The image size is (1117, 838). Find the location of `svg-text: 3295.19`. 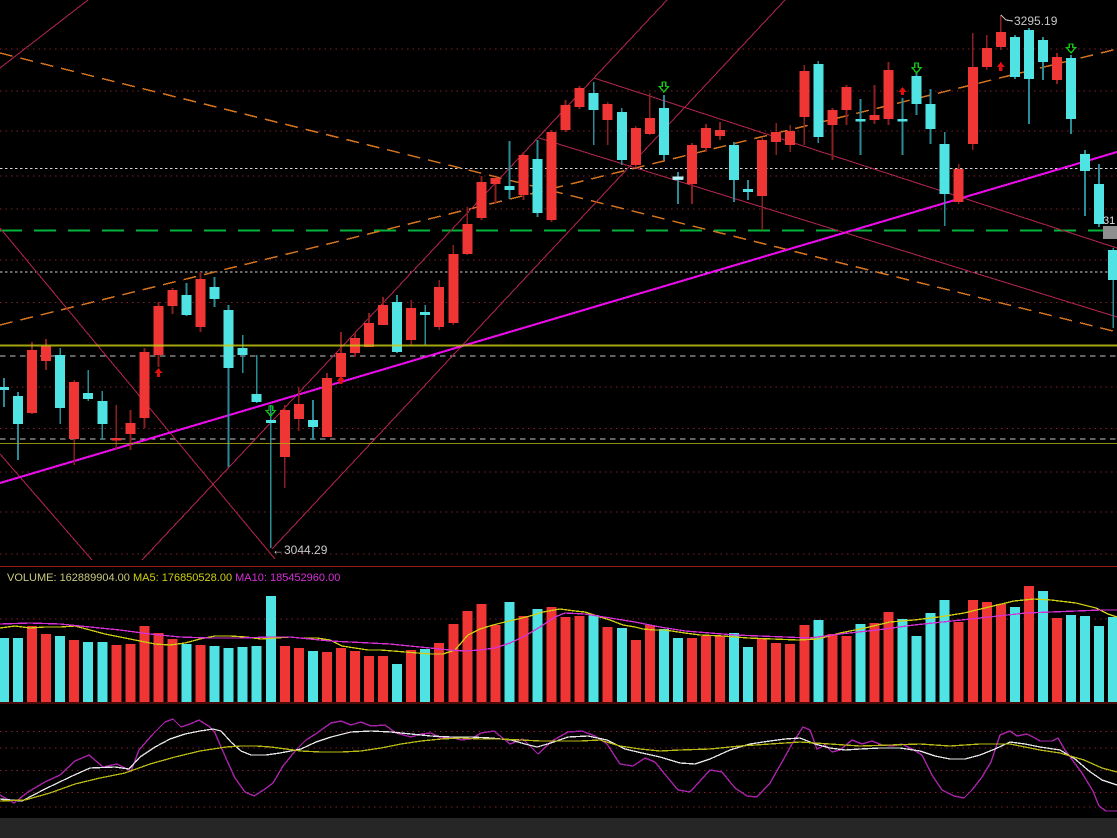

svg-text: 3295.19 is located at coordinates (1036, 21).